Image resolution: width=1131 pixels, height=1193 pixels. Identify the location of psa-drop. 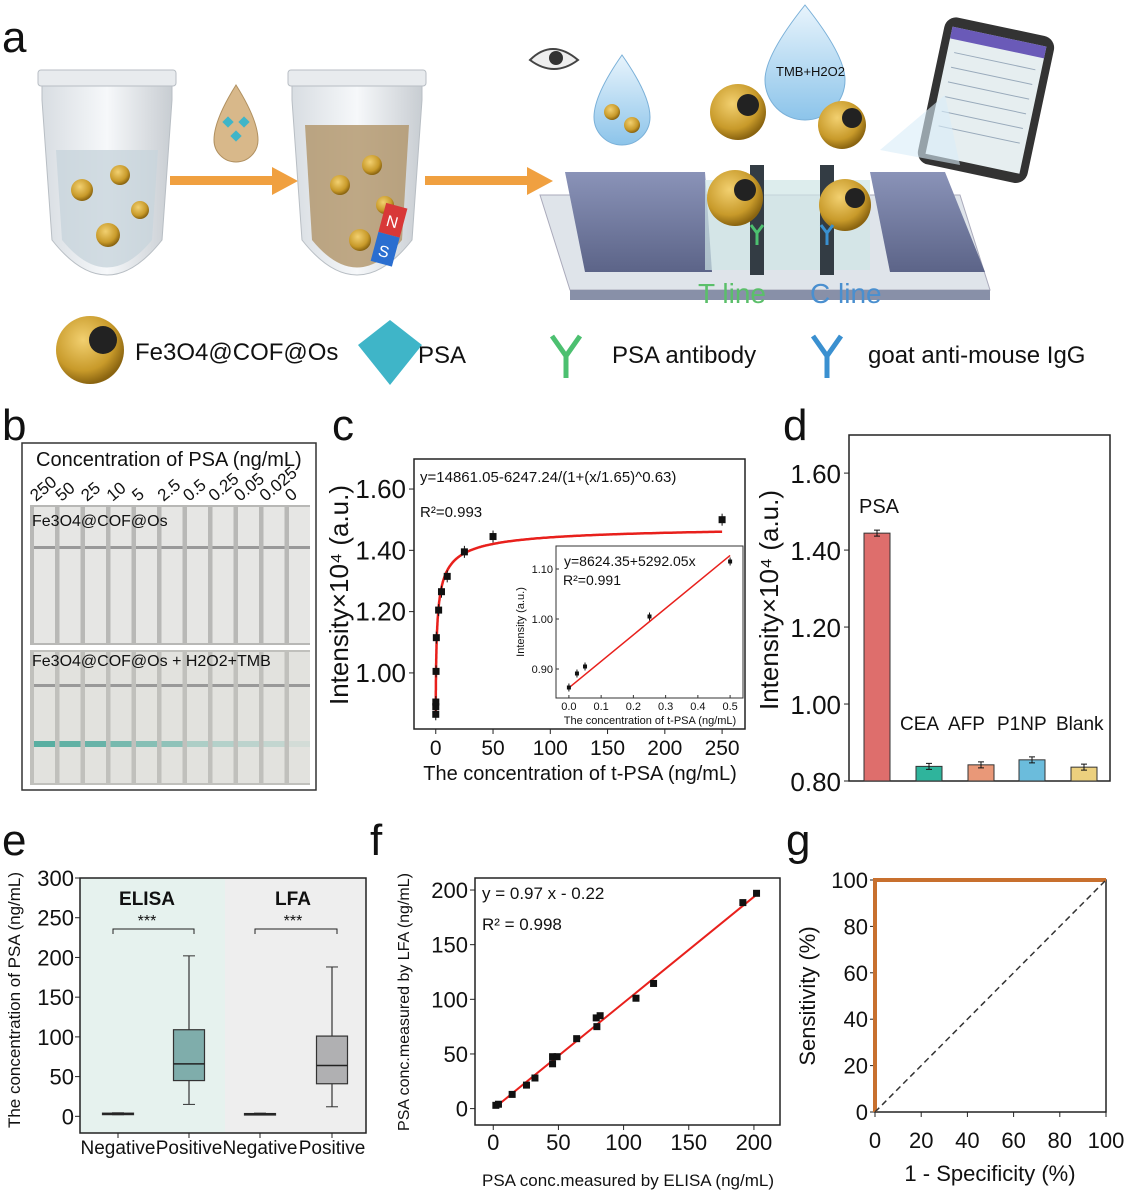
(236, 123).